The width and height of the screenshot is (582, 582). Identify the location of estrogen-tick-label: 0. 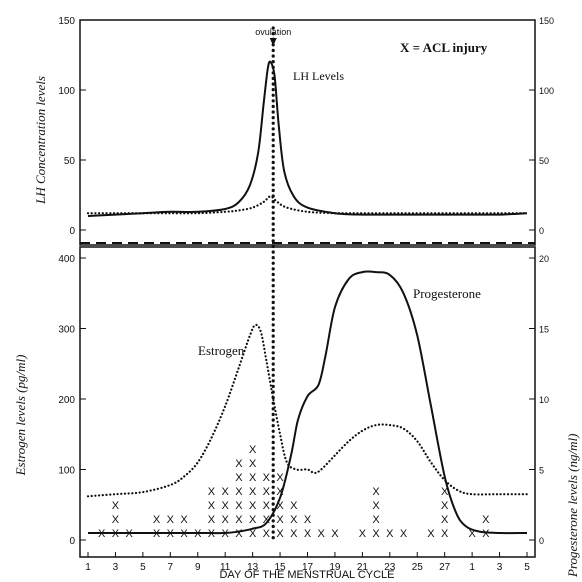
(72, 541).